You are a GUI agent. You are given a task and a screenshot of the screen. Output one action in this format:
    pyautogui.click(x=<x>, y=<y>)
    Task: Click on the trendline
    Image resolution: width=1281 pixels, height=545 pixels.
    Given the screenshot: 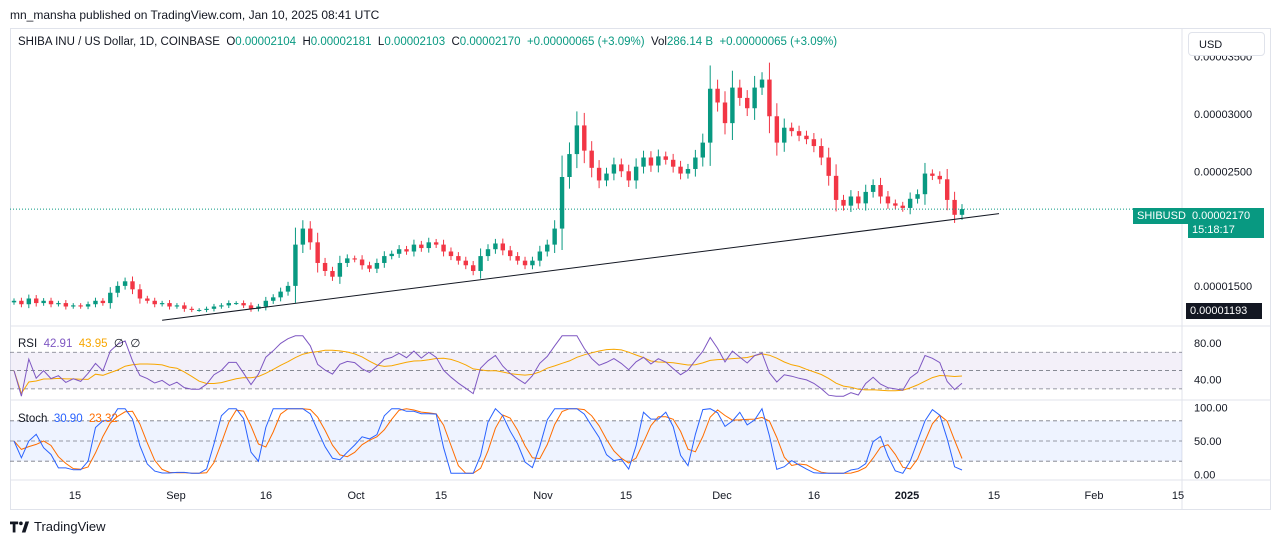 What is the action you would take?
    pyautogui.click(x=581, y=267)
    